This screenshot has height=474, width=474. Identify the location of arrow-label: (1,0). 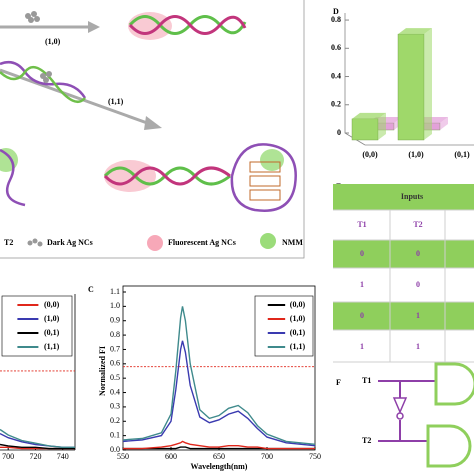
(53, 41).